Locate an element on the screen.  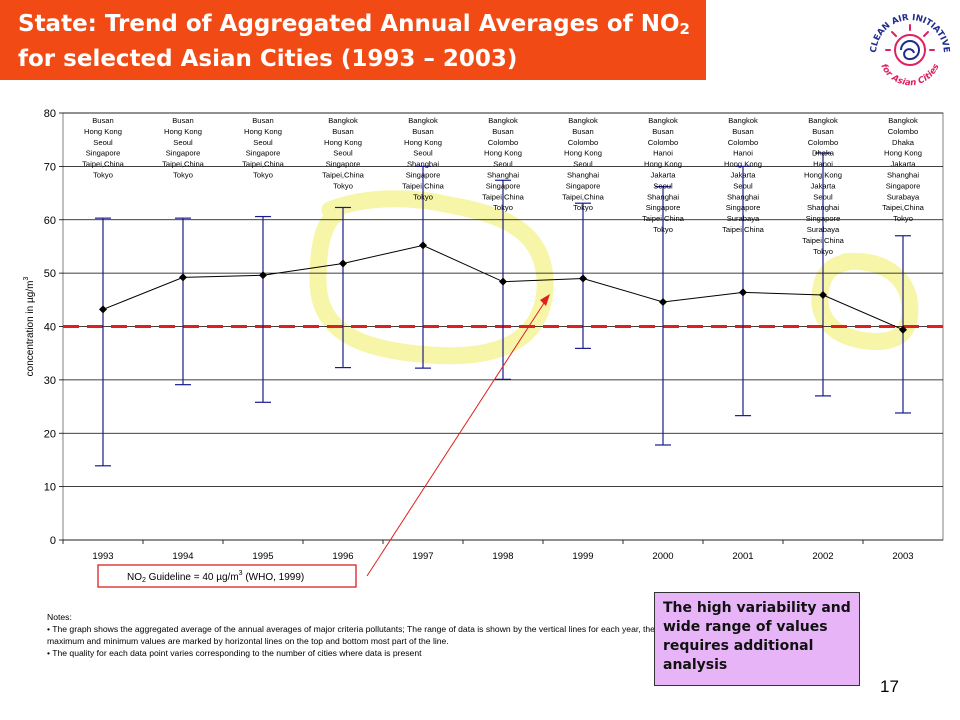
x-tick-label-2000: 2000 is located at coordinates (662, 556).